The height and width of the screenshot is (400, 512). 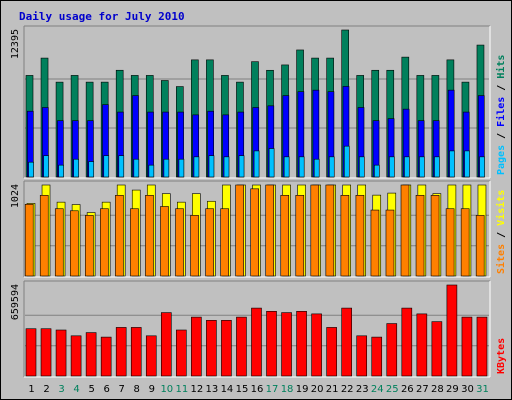 I want to click on side-legend: KBytes, so click(x=501, y=356).